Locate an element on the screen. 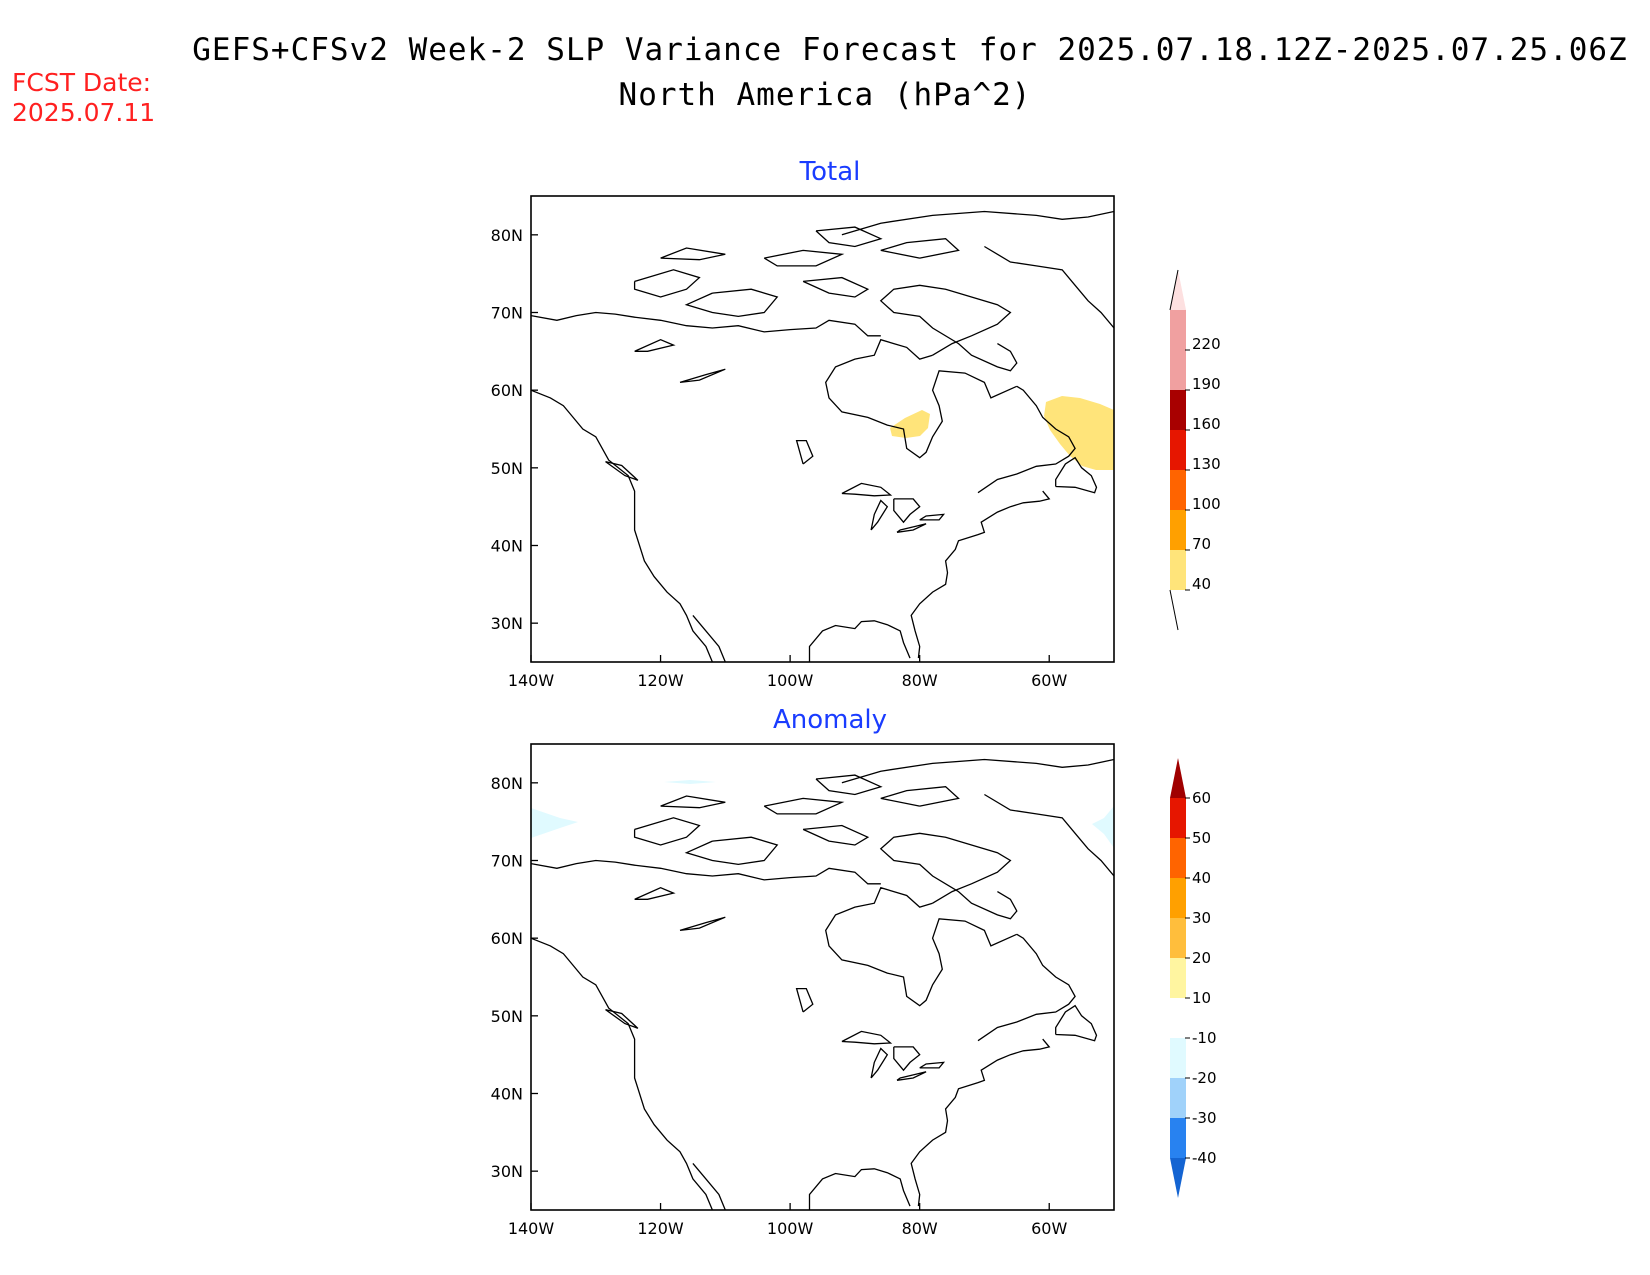 The height and width of the screenshot is (1275, 1650). colorbar-anomaly: 60 50 40 30 20 10 -10 -20 -30 -40 is located at coordinates (1193, 978).